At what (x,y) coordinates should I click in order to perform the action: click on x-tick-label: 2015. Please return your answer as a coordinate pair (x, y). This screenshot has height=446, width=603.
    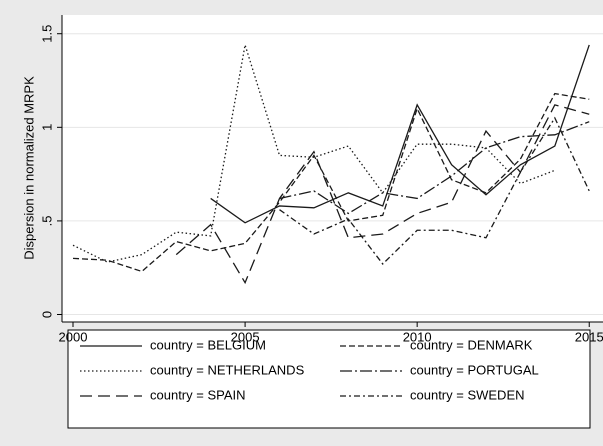
    Looking at the image, I should click on (589, 336).